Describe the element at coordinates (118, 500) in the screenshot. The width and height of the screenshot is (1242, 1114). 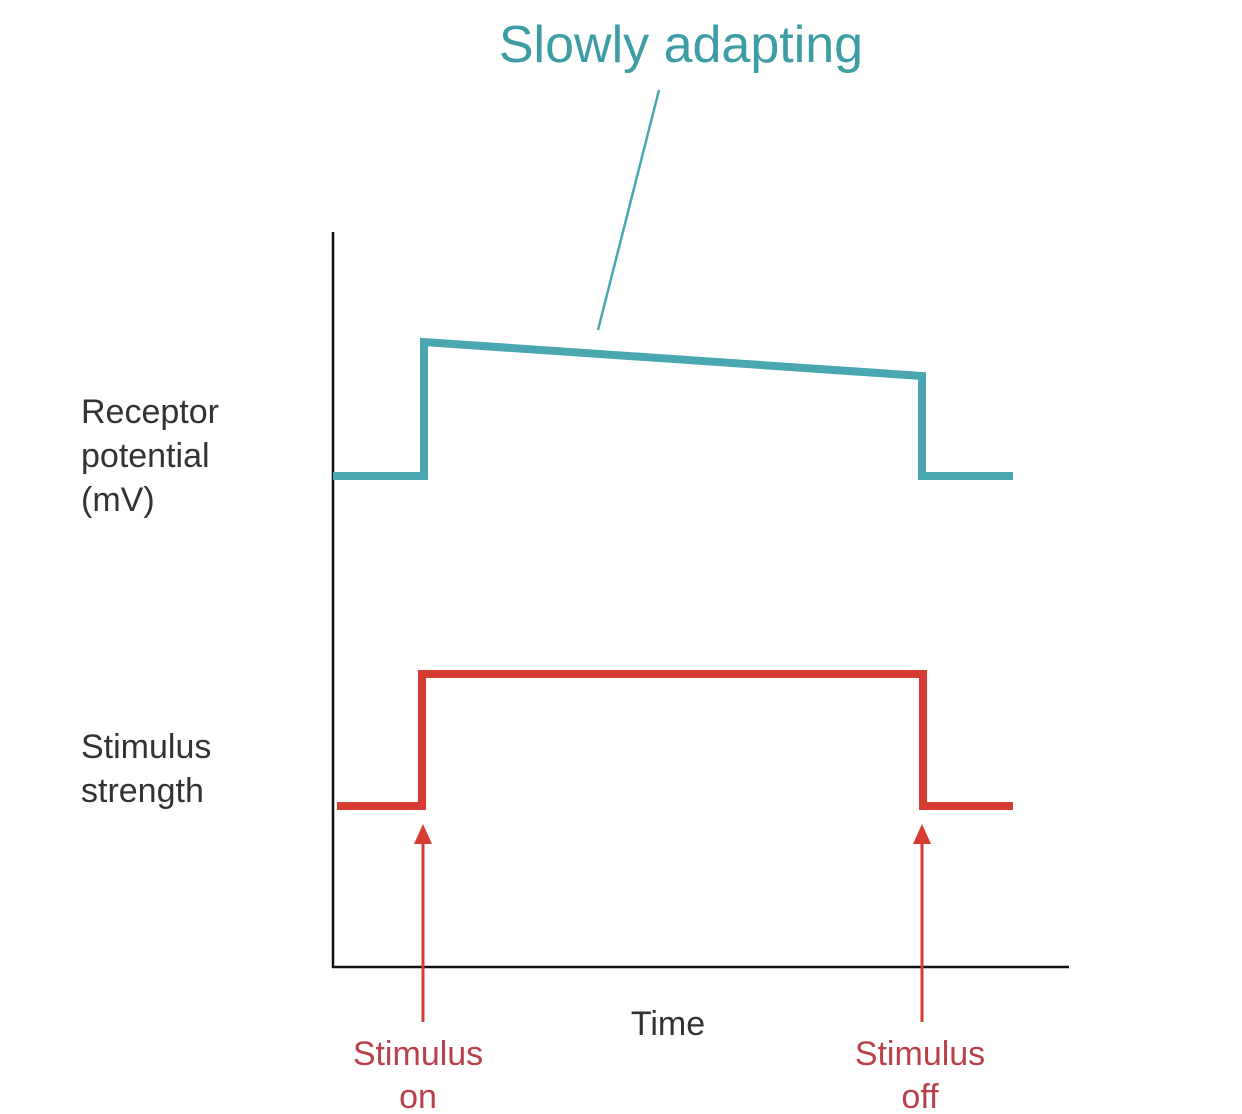
I see `svg-text: (mV)` at that location.